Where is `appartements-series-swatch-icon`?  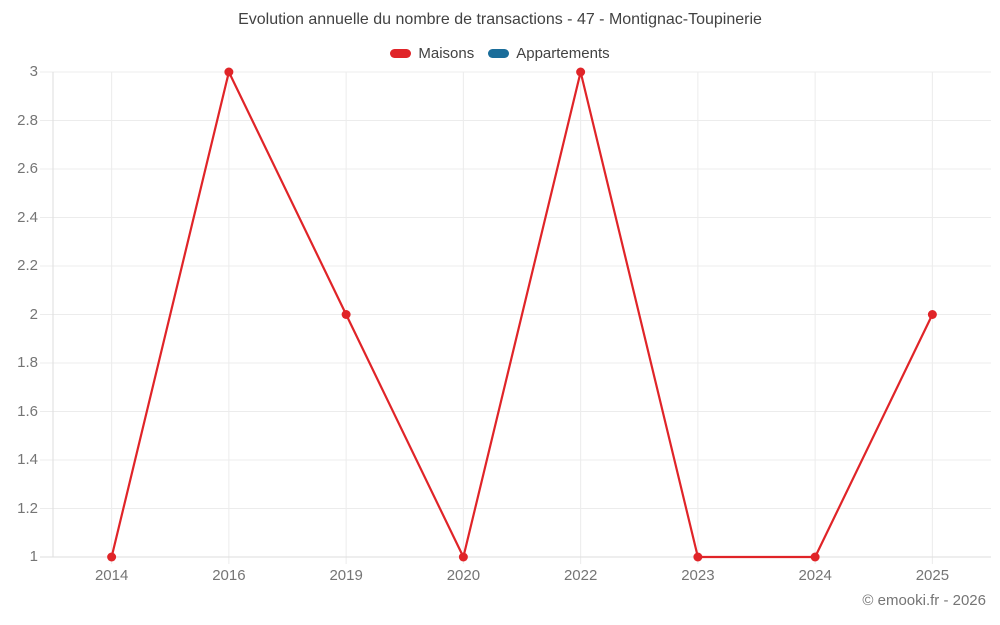 appartements-series-swatch-icon is located at coordinates (499, 53).